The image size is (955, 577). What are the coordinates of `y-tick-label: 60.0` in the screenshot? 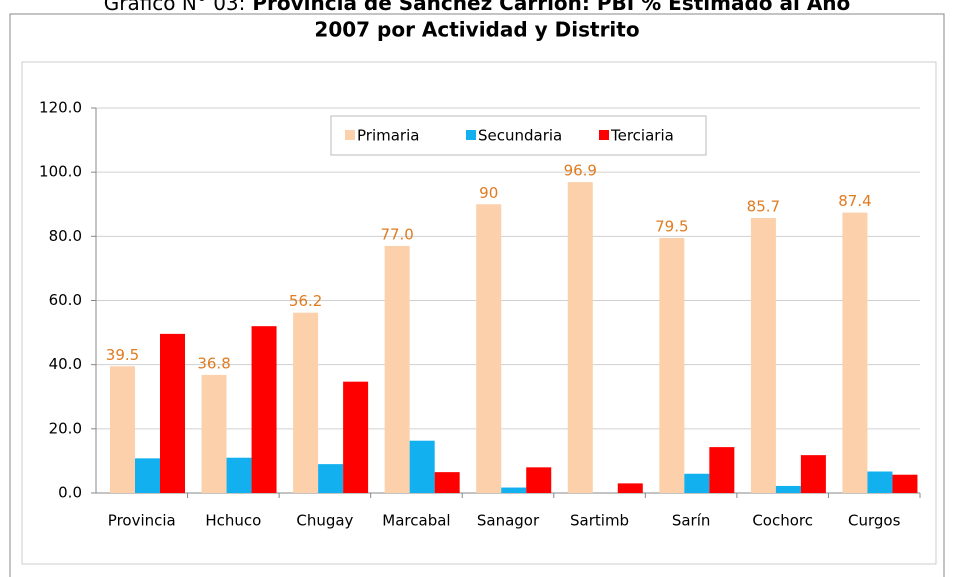 It's located at (65, 300).